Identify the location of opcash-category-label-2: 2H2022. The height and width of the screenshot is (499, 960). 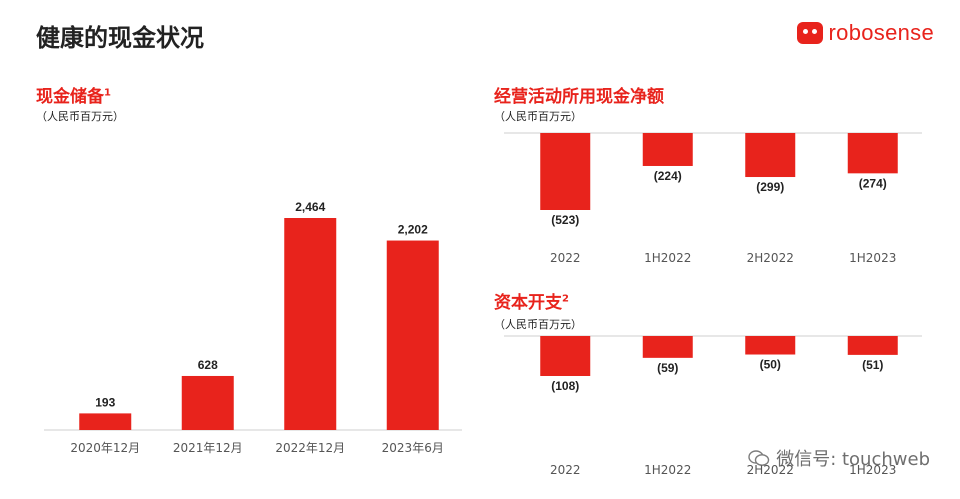
(770, 258).